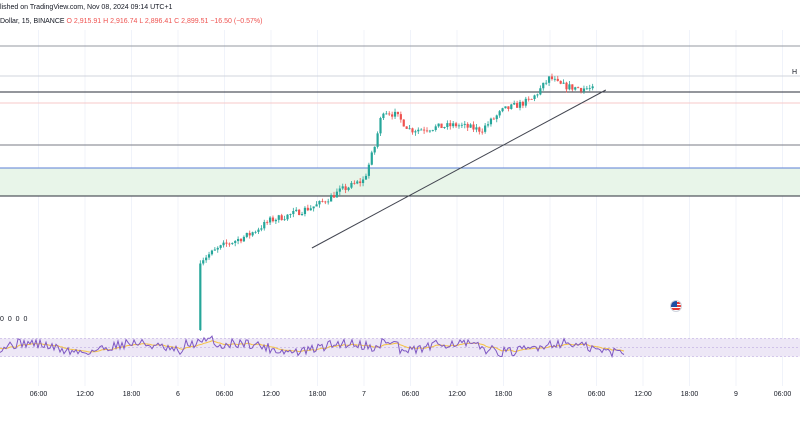 The image size is (800, 425). I want to click on rsi-legend: 0 0 0 0, so click(14, 319).